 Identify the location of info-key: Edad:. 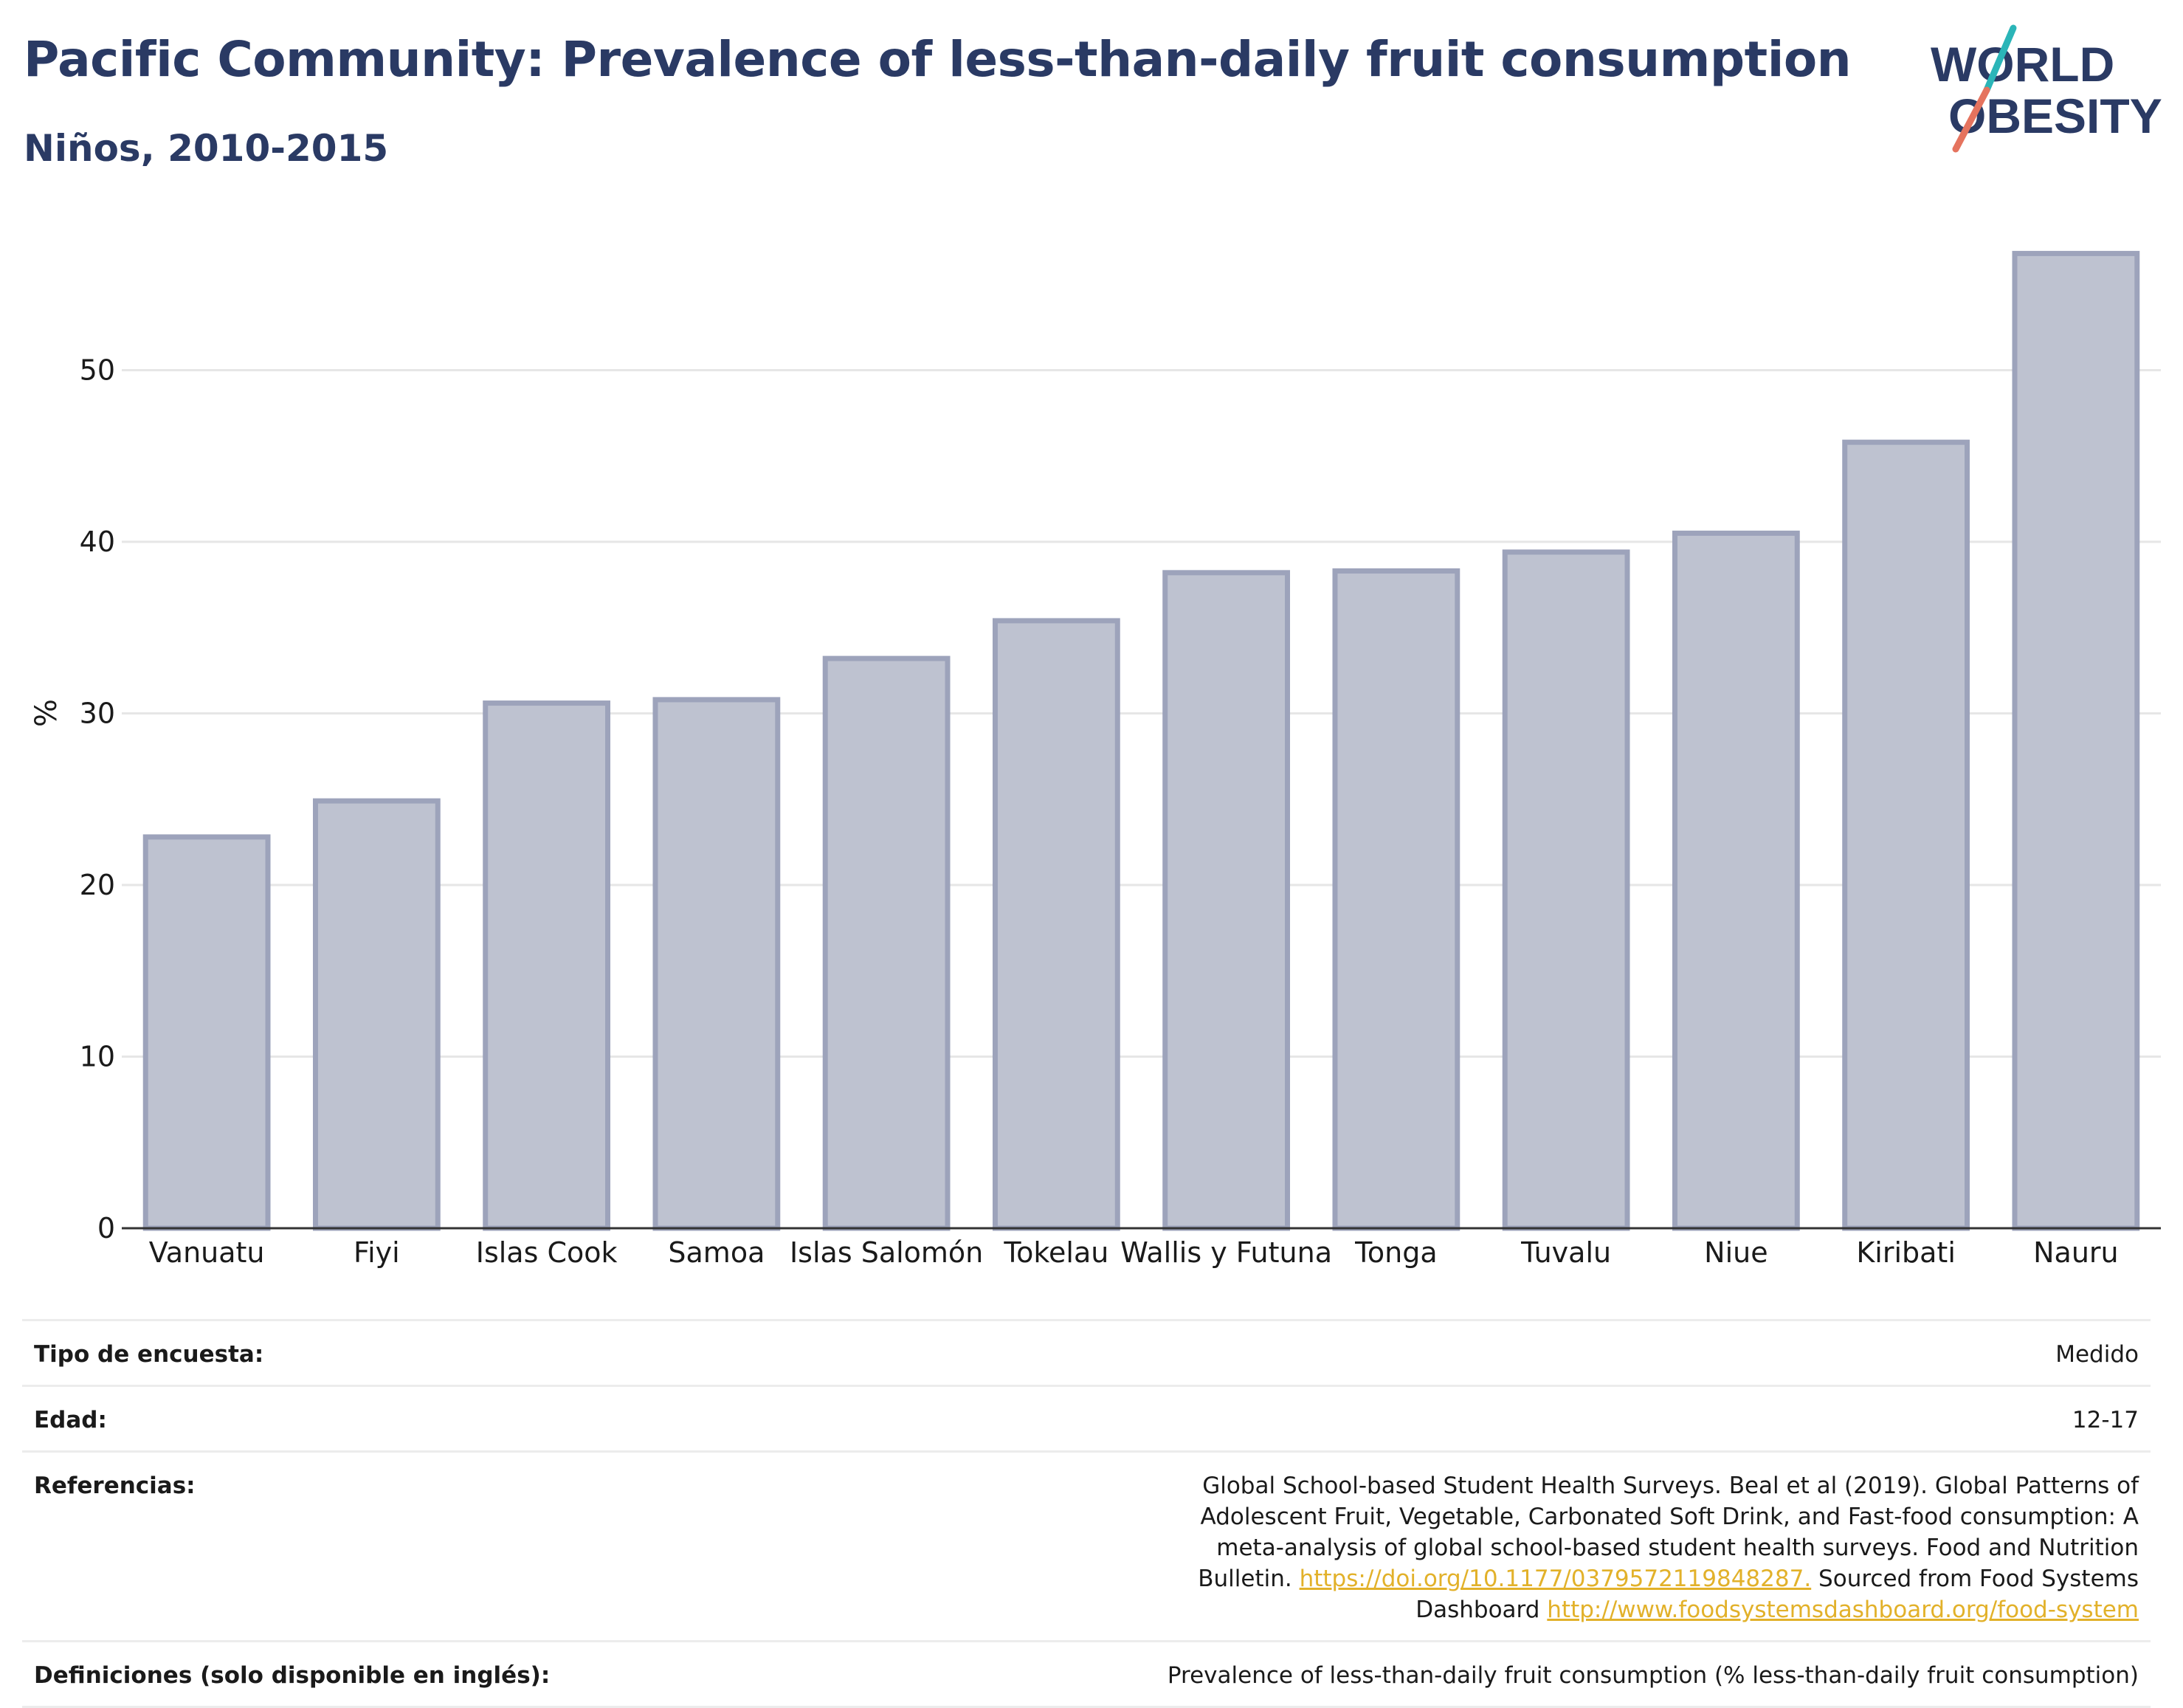
(70, 1420).